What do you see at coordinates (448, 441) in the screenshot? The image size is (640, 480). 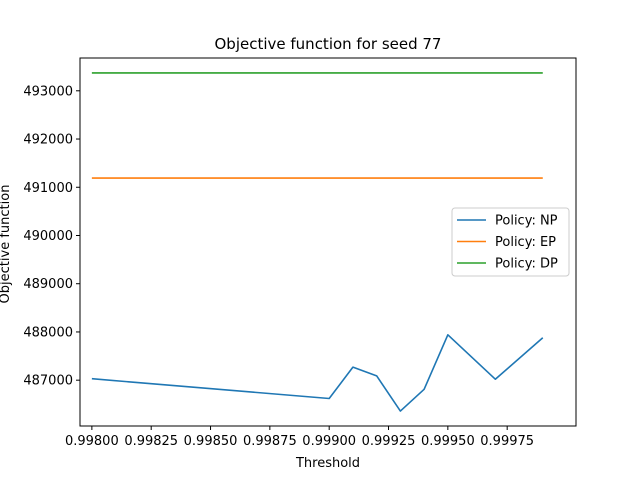 I see `x-tick-label: 0.99950` at bounding box center [448, 441].